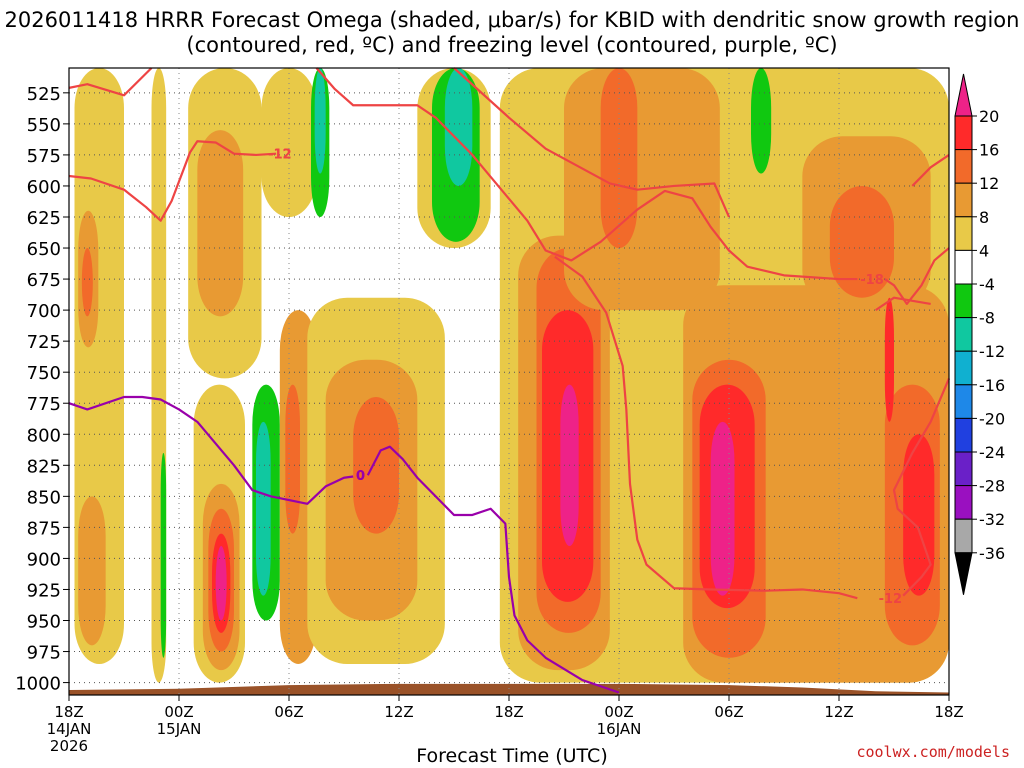 The image size is (1024, 768). Describe the element at coordinates (979, 334) in the screenshot. I see `colorbar: 20 16 12 8 4 -4 -8 -12 -16 -20 -24 -28 -32 -36` at that location.